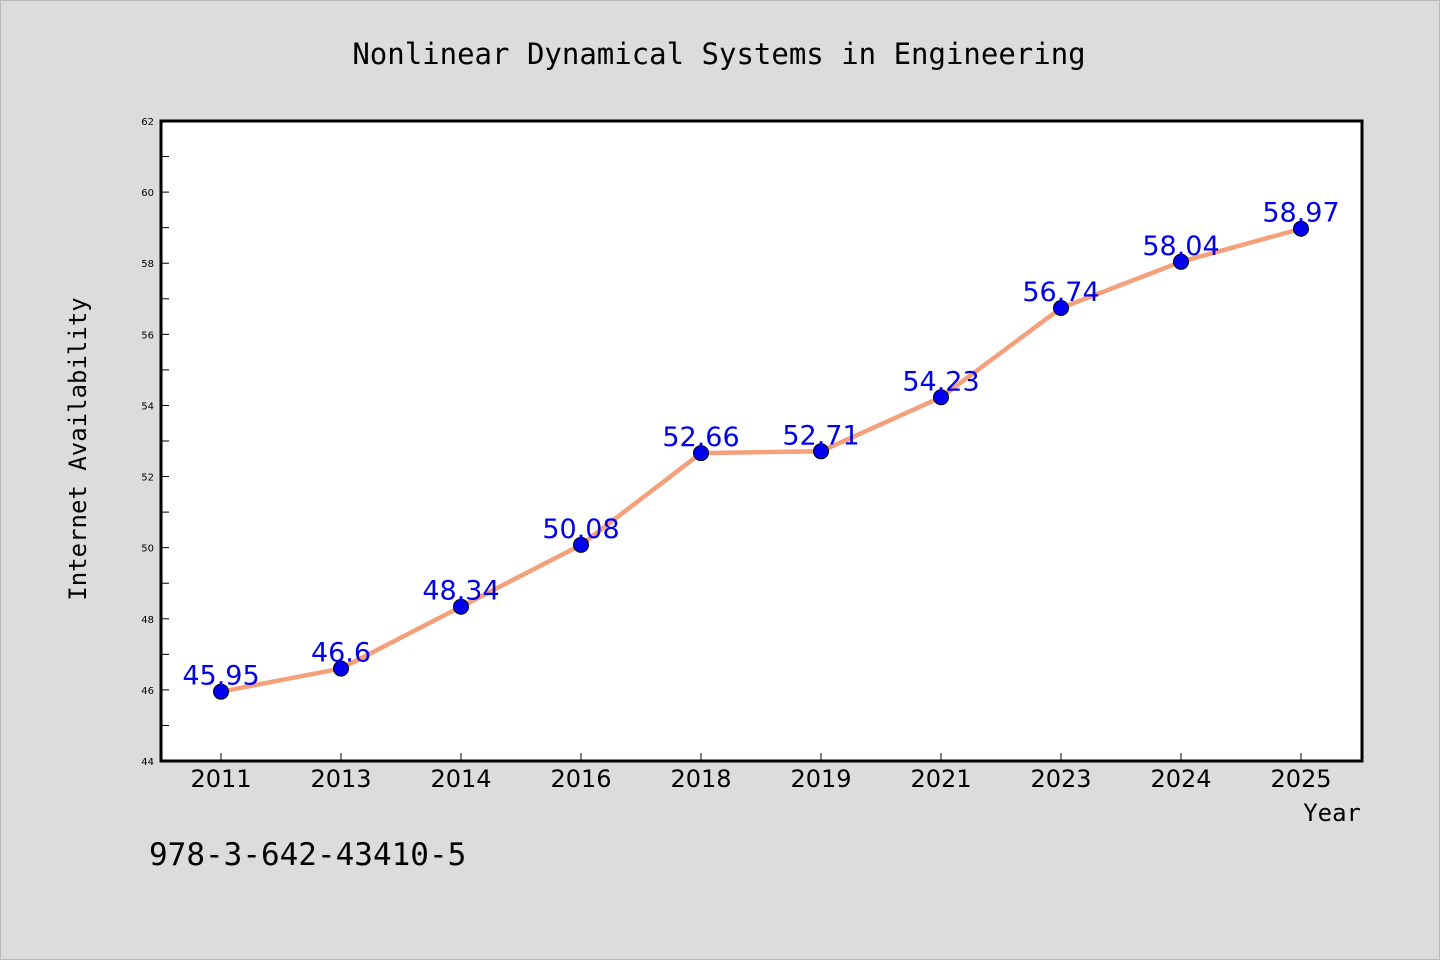 The image size is (1440, 960). I want to click on y-tick-label: 44, so click(147, 762).